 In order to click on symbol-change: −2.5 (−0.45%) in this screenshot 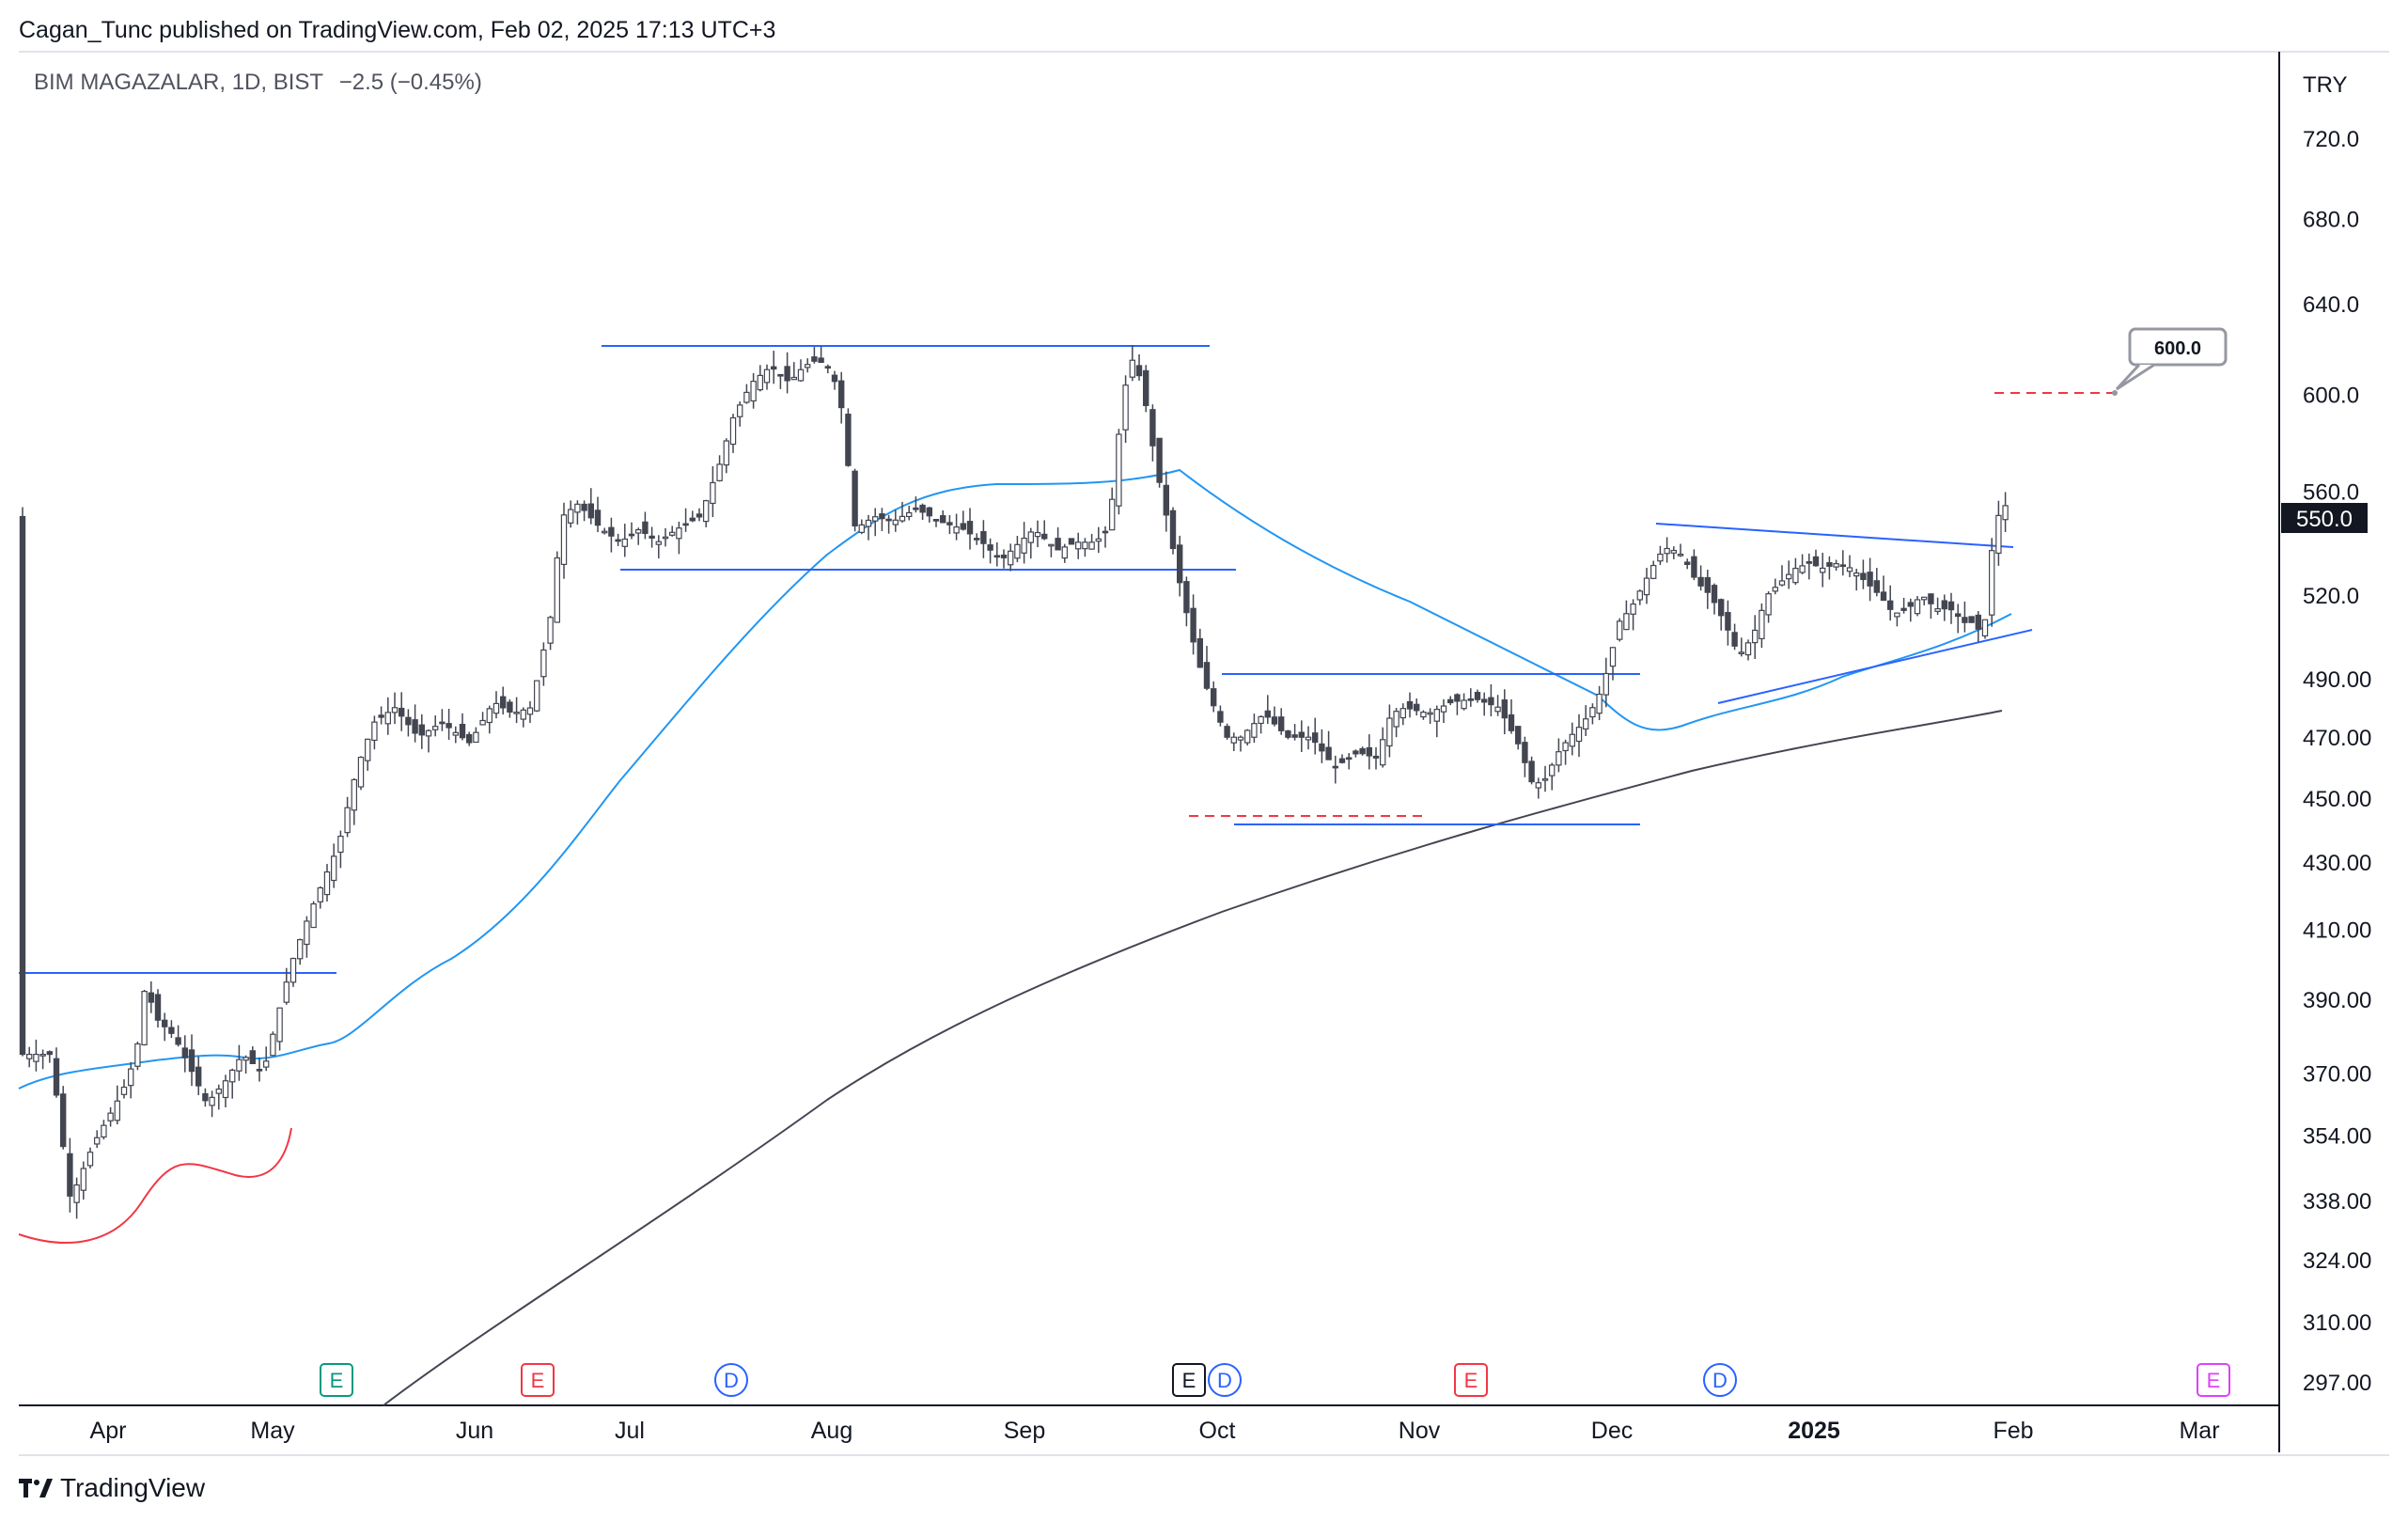, I will do `click(410, 83)`.